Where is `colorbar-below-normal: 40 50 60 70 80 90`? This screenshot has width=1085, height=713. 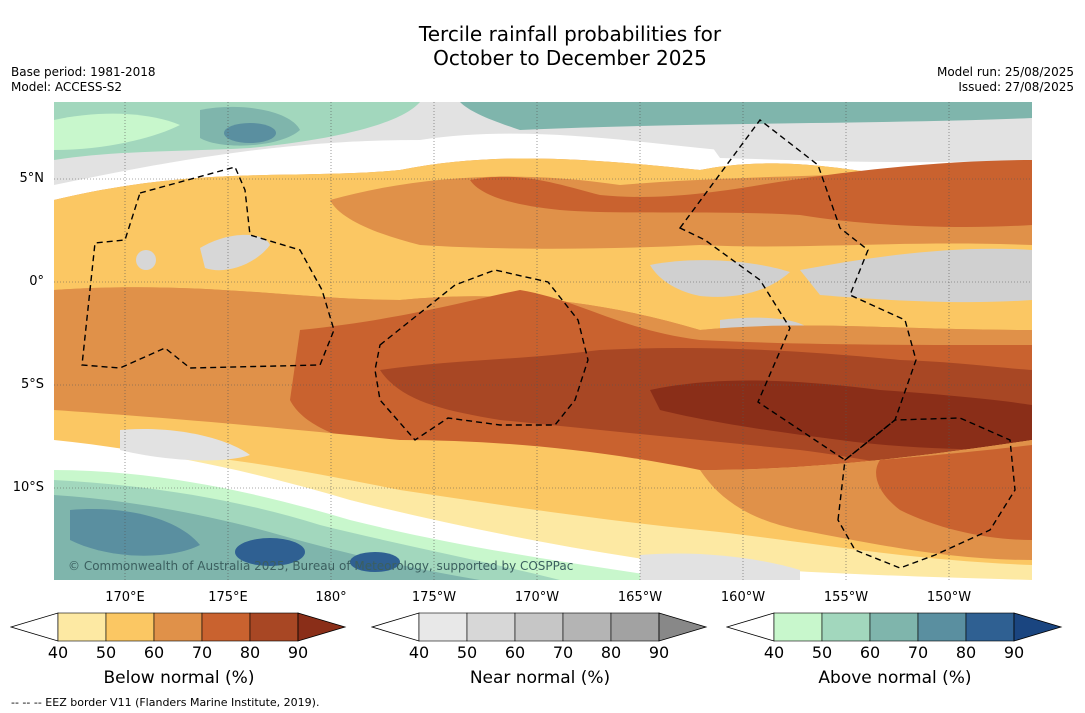
colorbar-below-normal: 40 50 60 70 80 90 is located at coordinates (178, 637).